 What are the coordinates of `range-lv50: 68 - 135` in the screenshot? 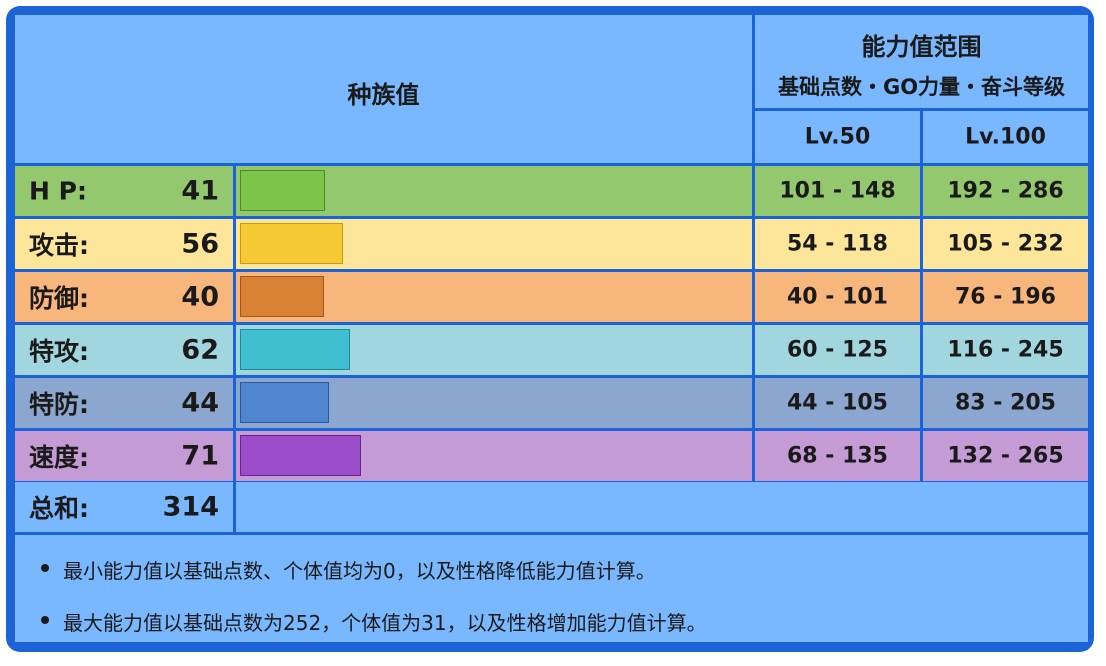 It's located at (837, 456).